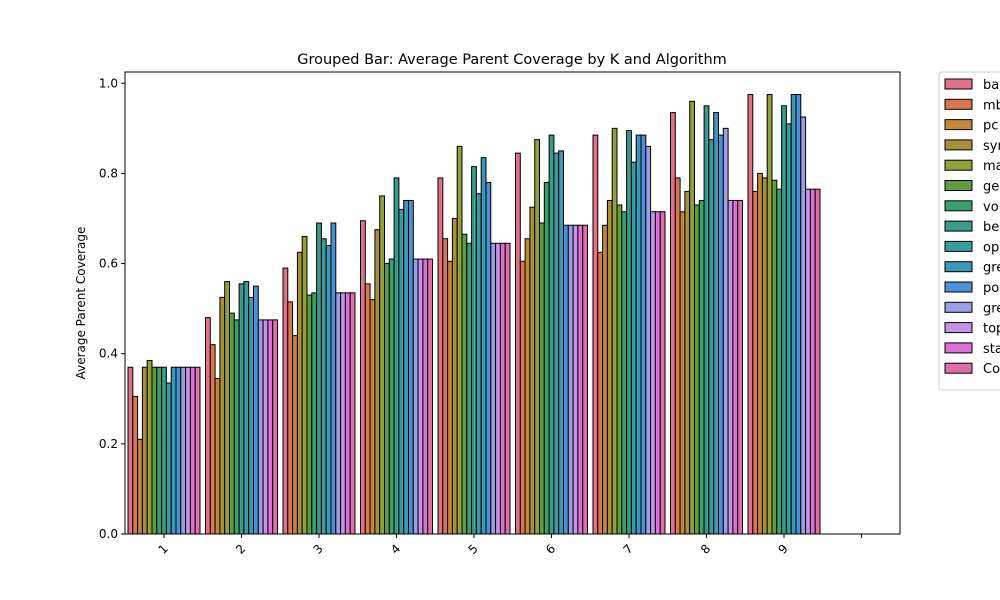 The height and width of the screenshot is (600, 1000). What do you see at coordinates (991, 187) in the screenshot?
I see `legend-label: ge` at bounding box center [991, 187].